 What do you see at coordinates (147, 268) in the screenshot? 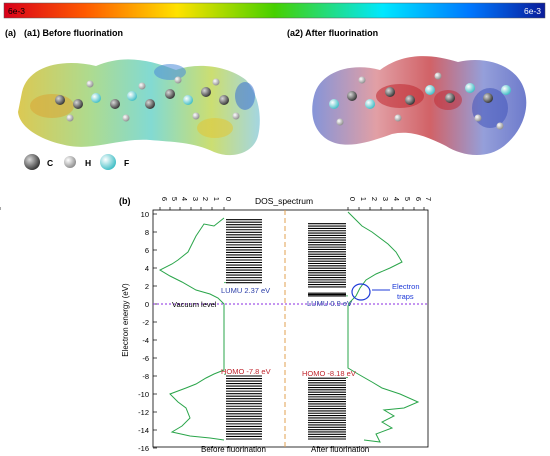
I see `y-tick-label: 4` at bounding box center [147, 268].